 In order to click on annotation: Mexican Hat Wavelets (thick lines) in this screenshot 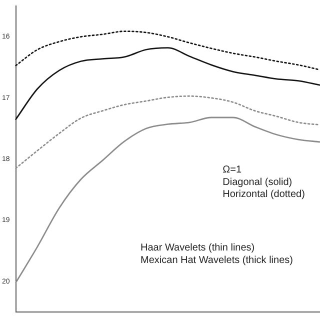, I will do `click(216, 260)`.